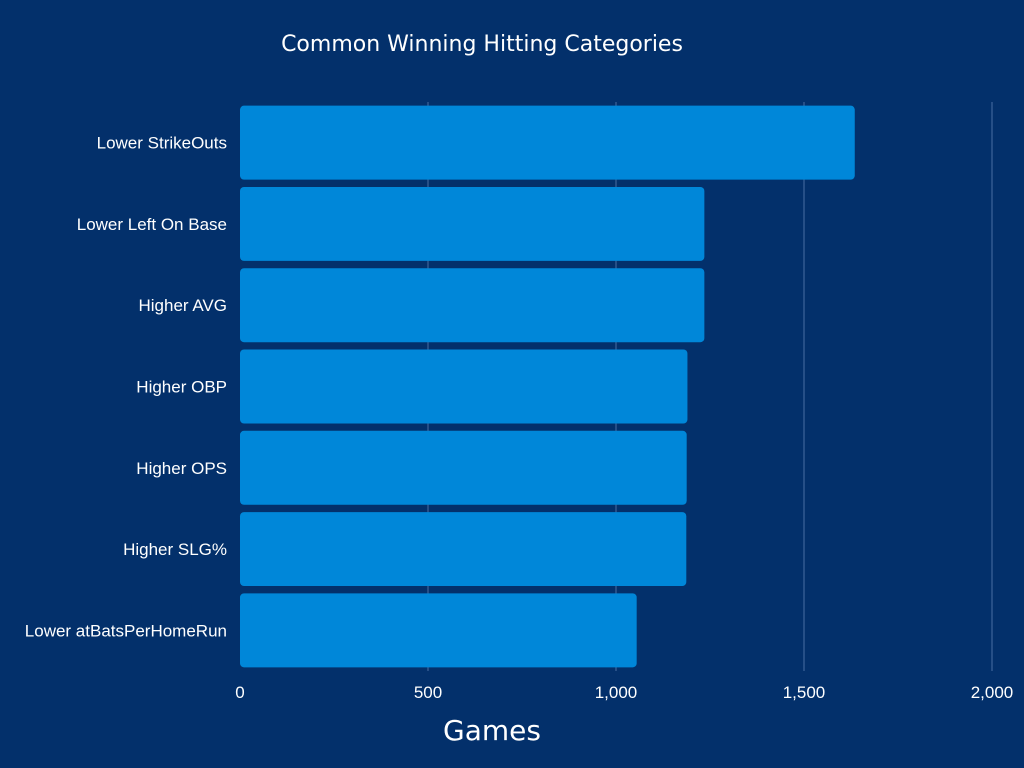 Image resolution: width=1024 pixels, height=768 pixels. I want to click on x-tick-label: 2,000, so click(992, 692).